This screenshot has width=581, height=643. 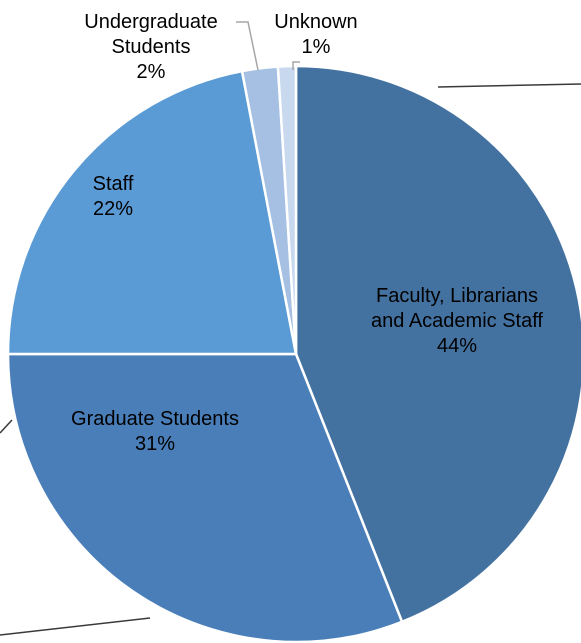 What do you see at coordinates (457, 296) in the screenshot?
I see `category-label: Faculty, Librarians` at bounding box center [457, 296].